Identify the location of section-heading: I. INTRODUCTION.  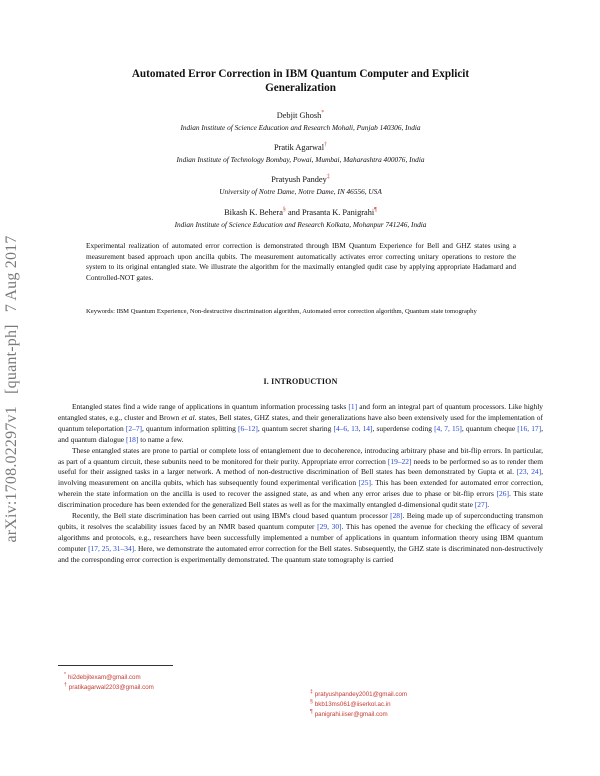
(300, 381).